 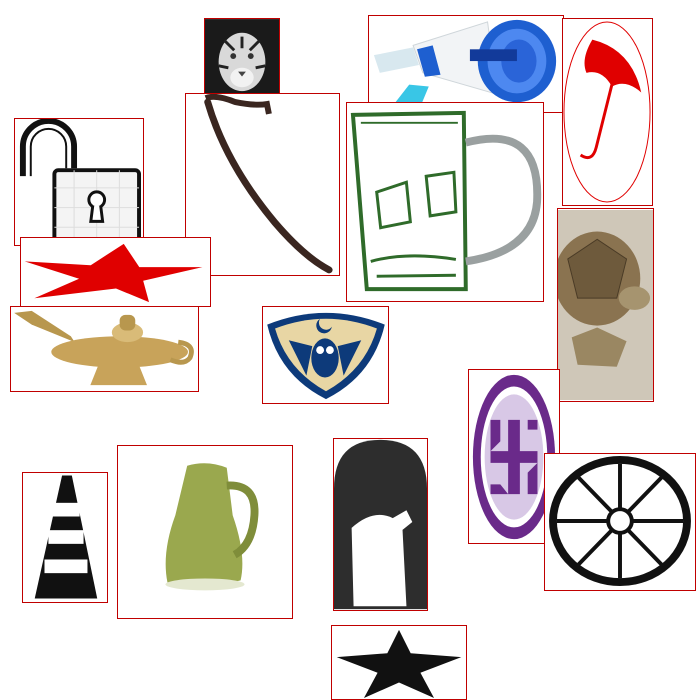 What do you see at coordinates (445, 202) in the screenshot?
I see `glass-mug` at bounding box center [445, 202].